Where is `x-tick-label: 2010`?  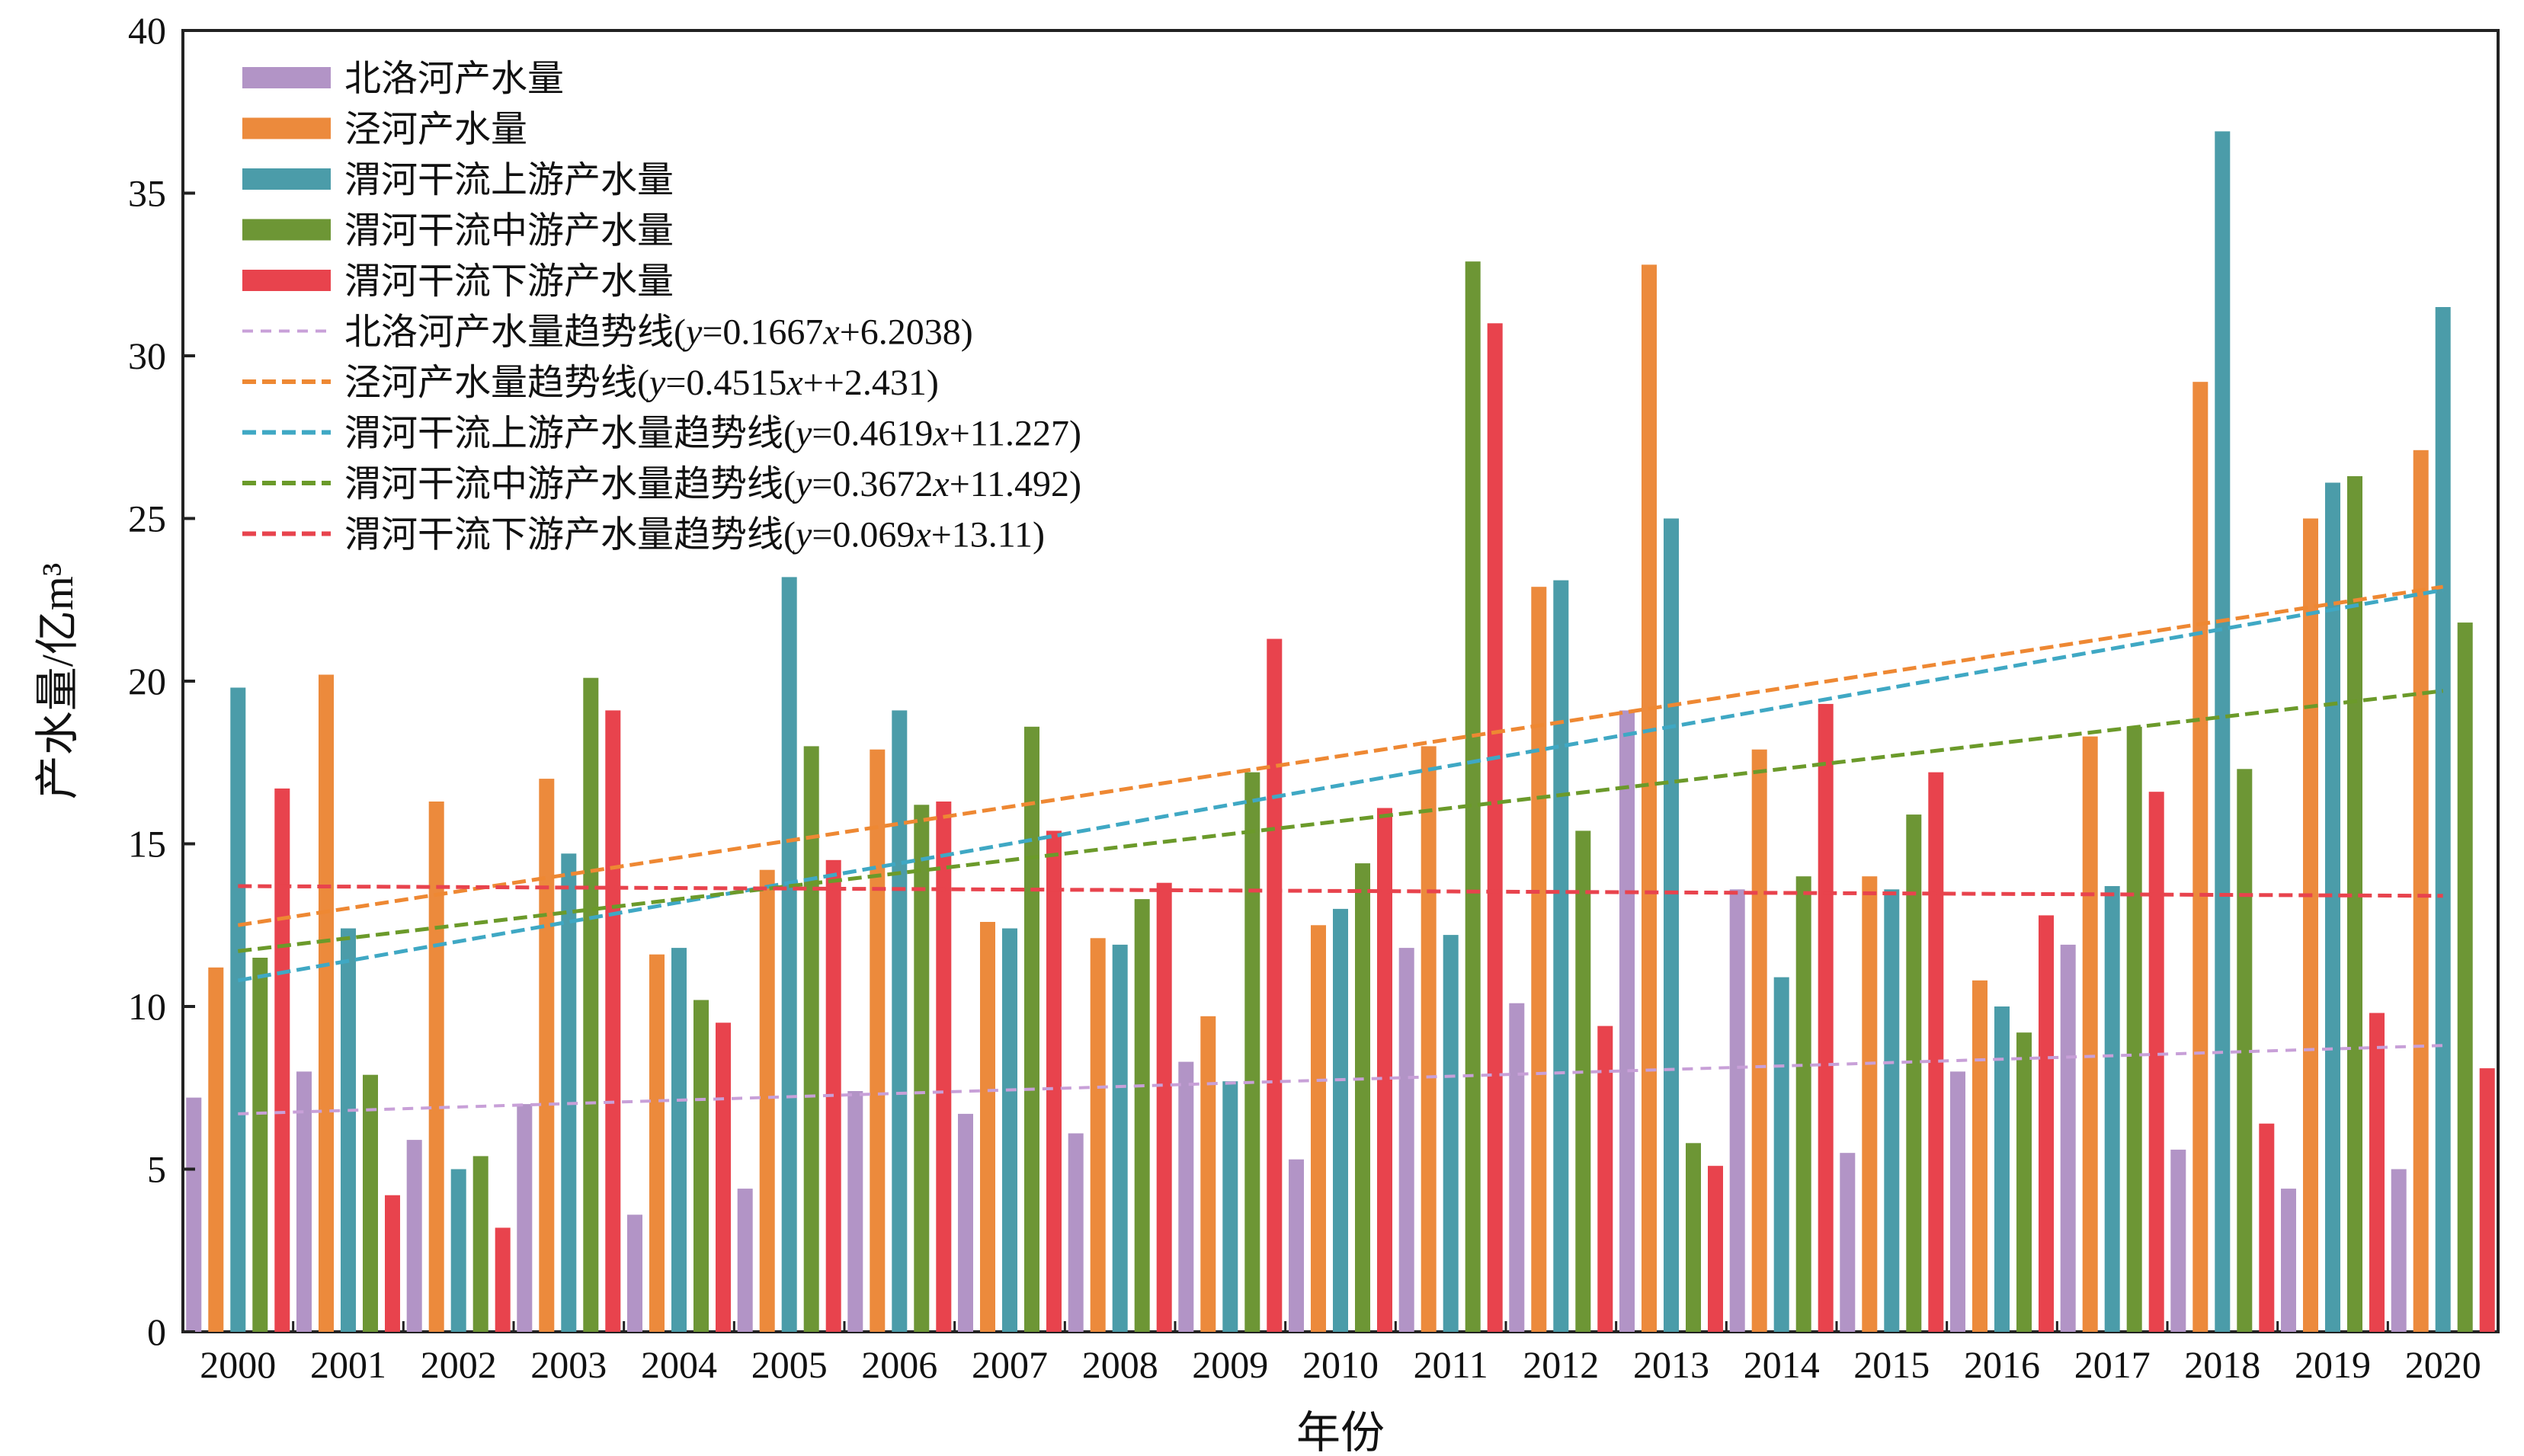
x-tick-label: 2010 is located at coordinates (1341, 1364).